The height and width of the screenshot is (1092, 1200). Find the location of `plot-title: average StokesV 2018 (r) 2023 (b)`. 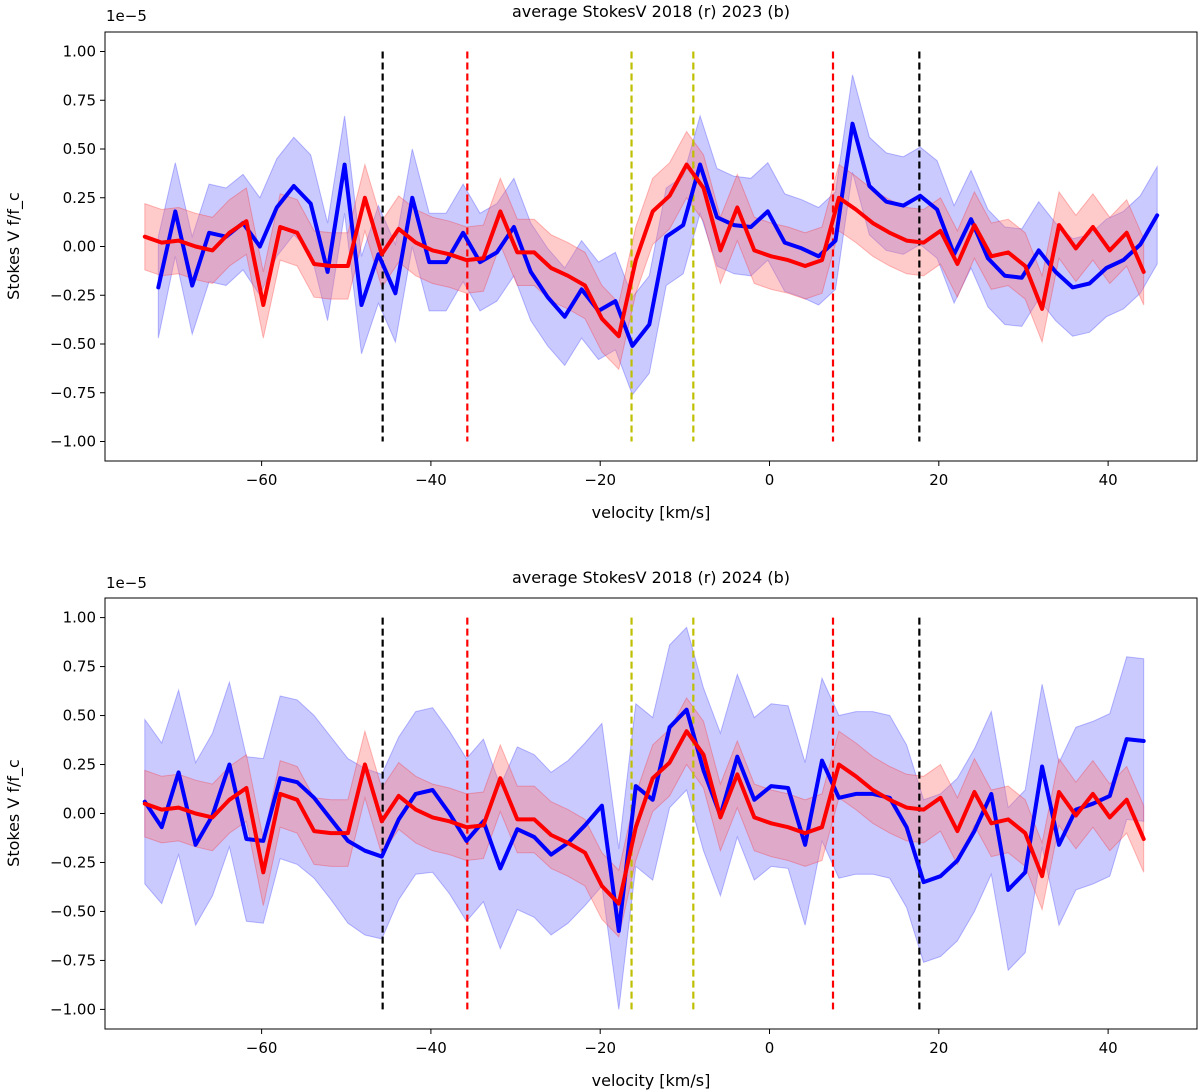

plot-title: average StokesV 2018 (r) 2023 (b) is located at coordinates (651, 11).